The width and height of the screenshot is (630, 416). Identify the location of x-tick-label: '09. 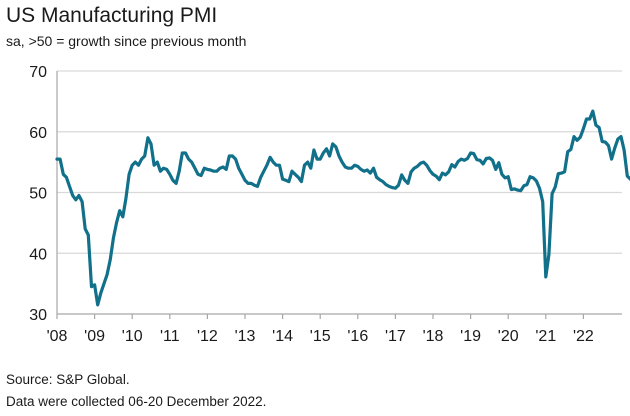
(94, 336).